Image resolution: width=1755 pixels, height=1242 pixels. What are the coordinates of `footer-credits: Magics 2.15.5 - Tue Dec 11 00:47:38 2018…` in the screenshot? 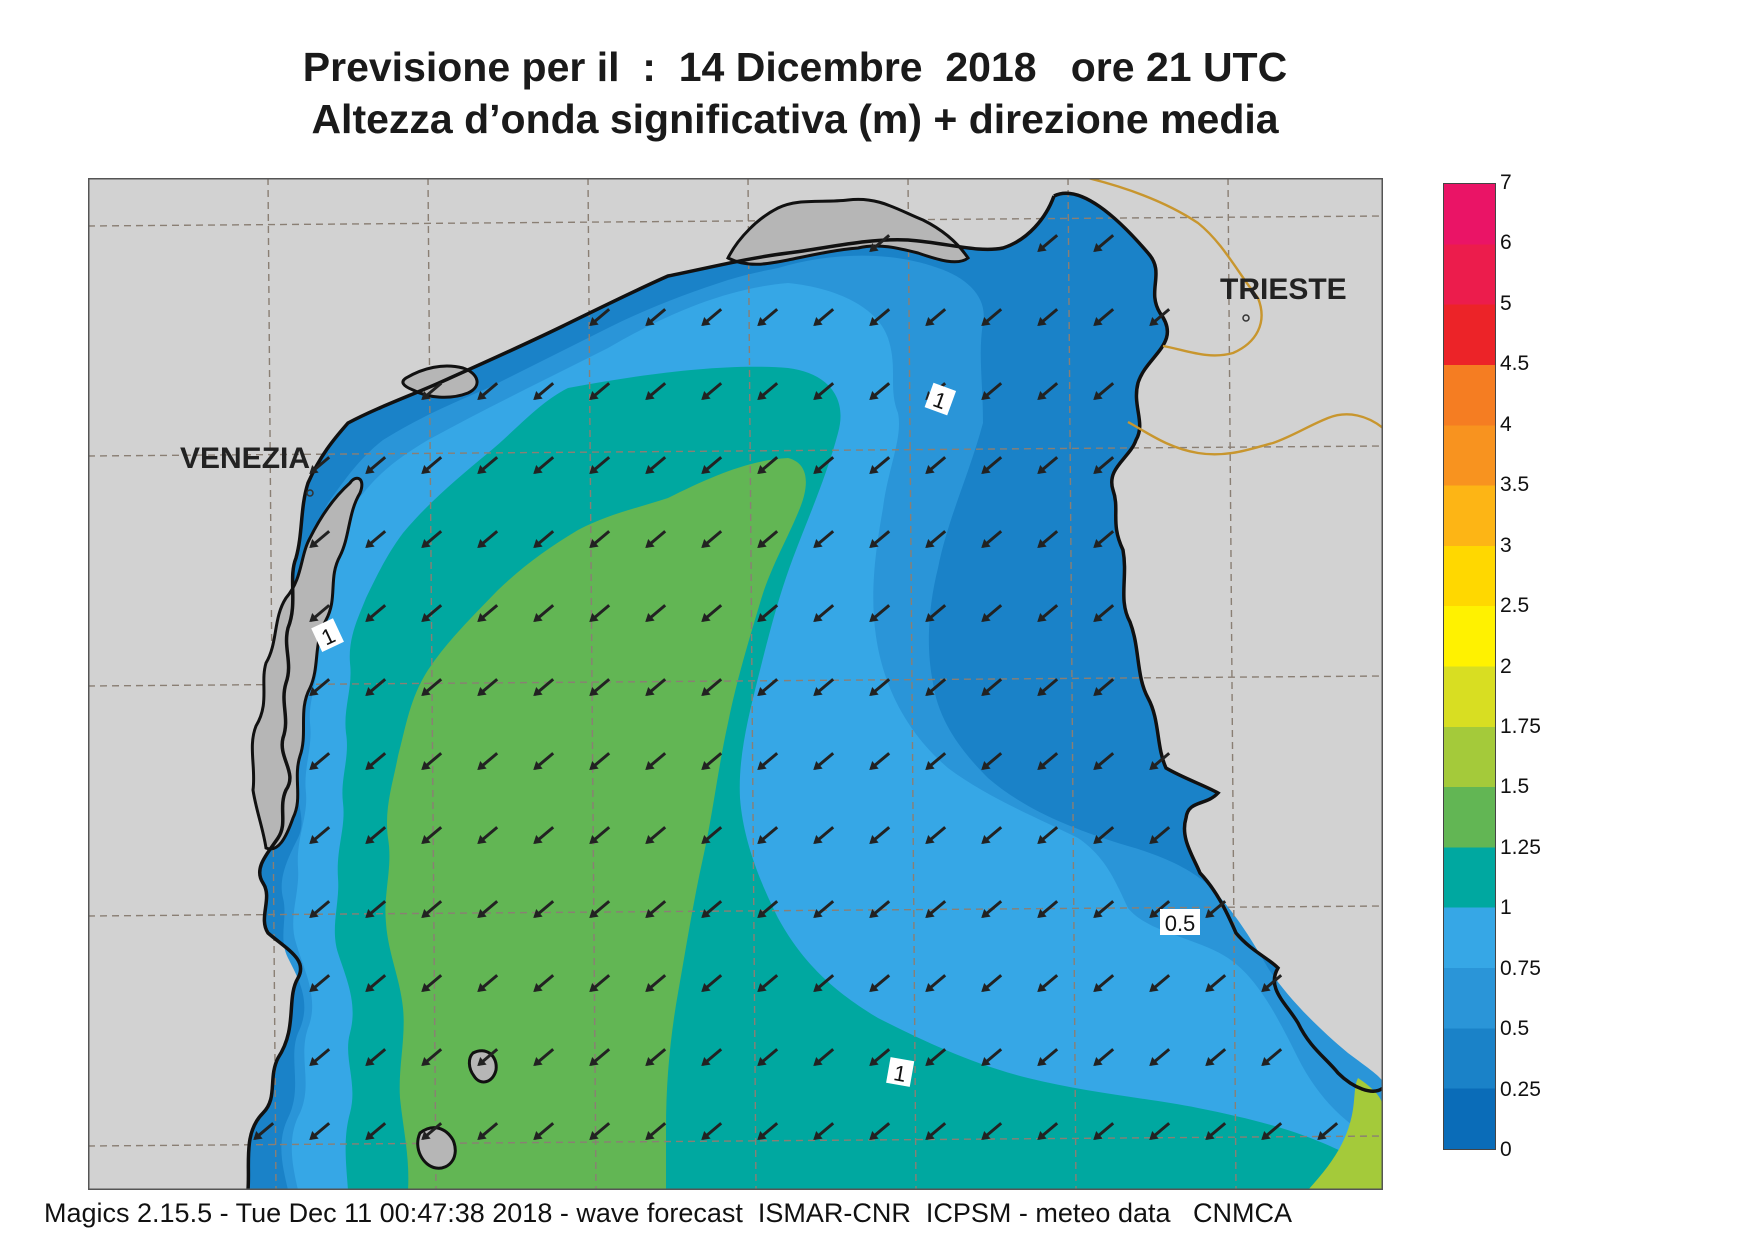 It's located at (668, 1213).